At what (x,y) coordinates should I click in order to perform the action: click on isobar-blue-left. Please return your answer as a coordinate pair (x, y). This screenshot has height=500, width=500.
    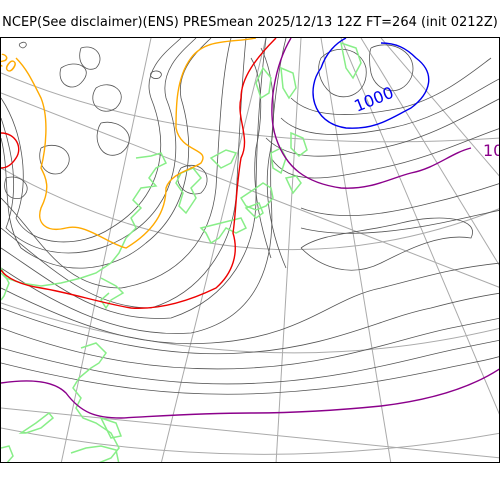
    Looking at the image, I should click on (333, 53).